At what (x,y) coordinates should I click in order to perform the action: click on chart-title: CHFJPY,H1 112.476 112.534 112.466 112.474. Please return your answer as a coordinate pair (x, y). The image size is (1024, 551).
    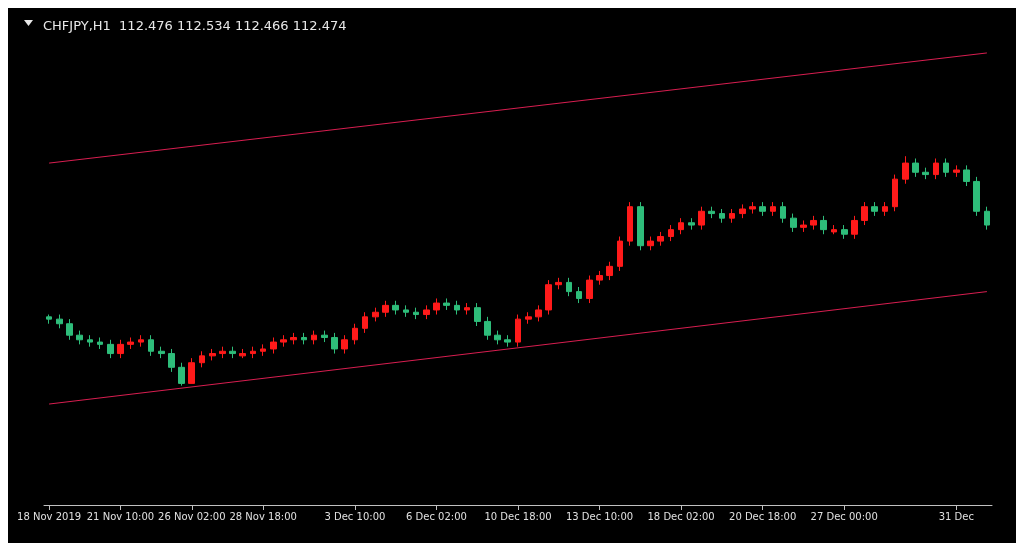
    Looking at the image, I should click on (195, 25).